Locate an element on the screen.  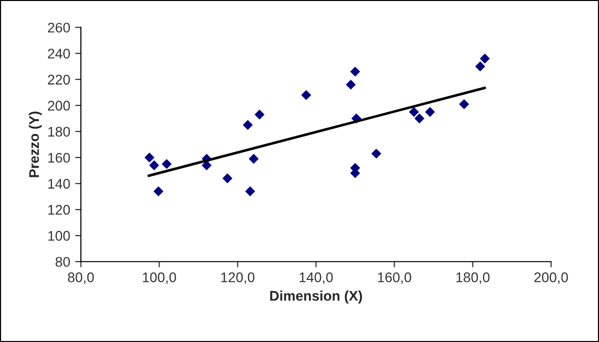
y-tick-label: 120 is located at coordinates (59, 209).